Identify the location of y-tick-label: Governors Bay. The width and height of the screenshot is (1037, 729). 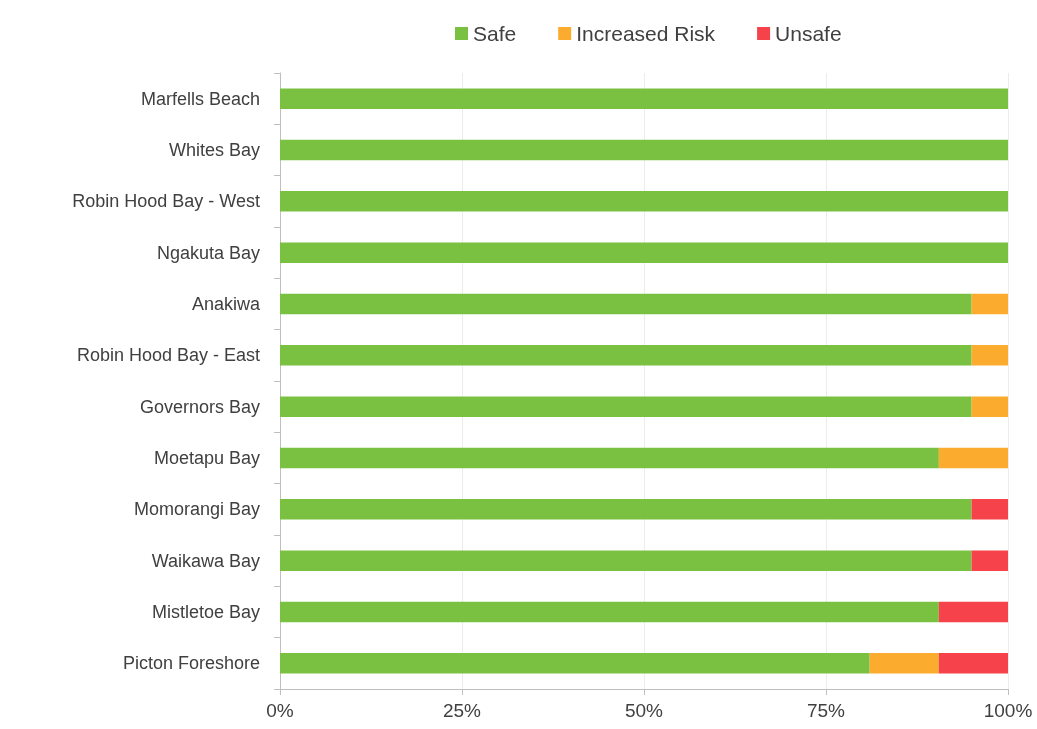
(199, 406).